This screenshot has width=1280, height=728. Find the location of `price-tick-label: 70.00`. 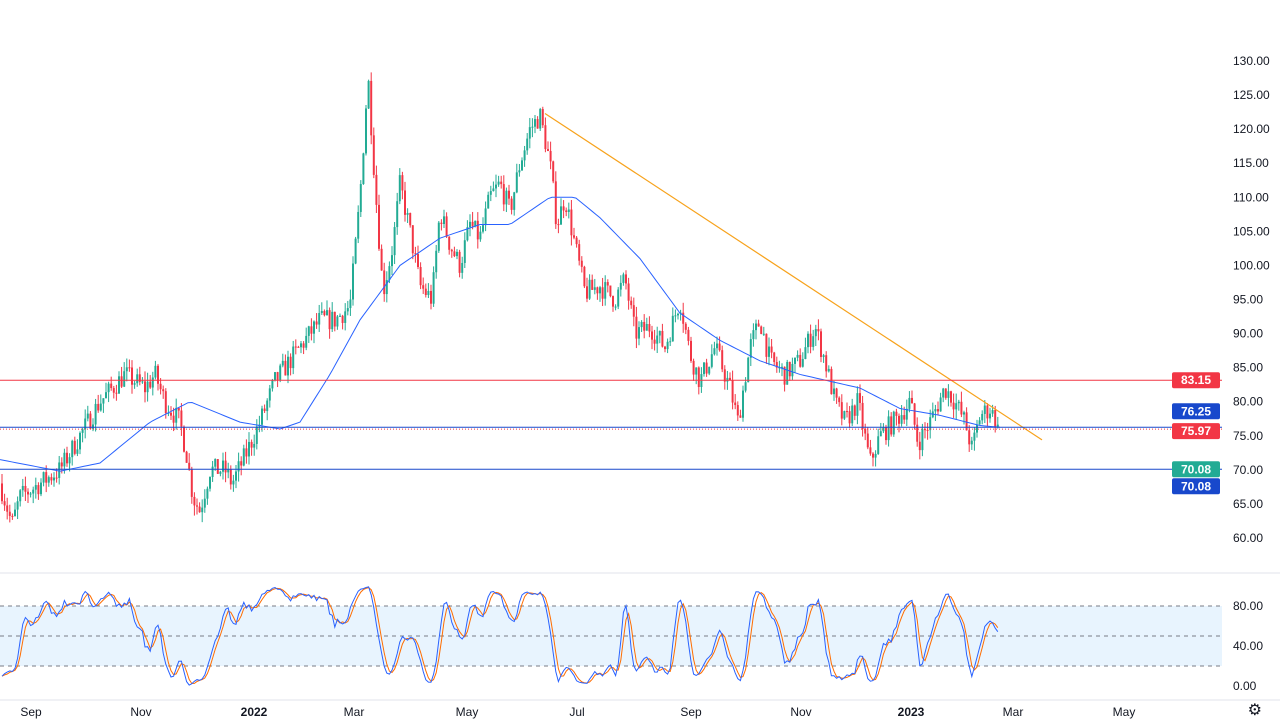

price-tick-label: 70.00 is located at coordinates (1248, 470).